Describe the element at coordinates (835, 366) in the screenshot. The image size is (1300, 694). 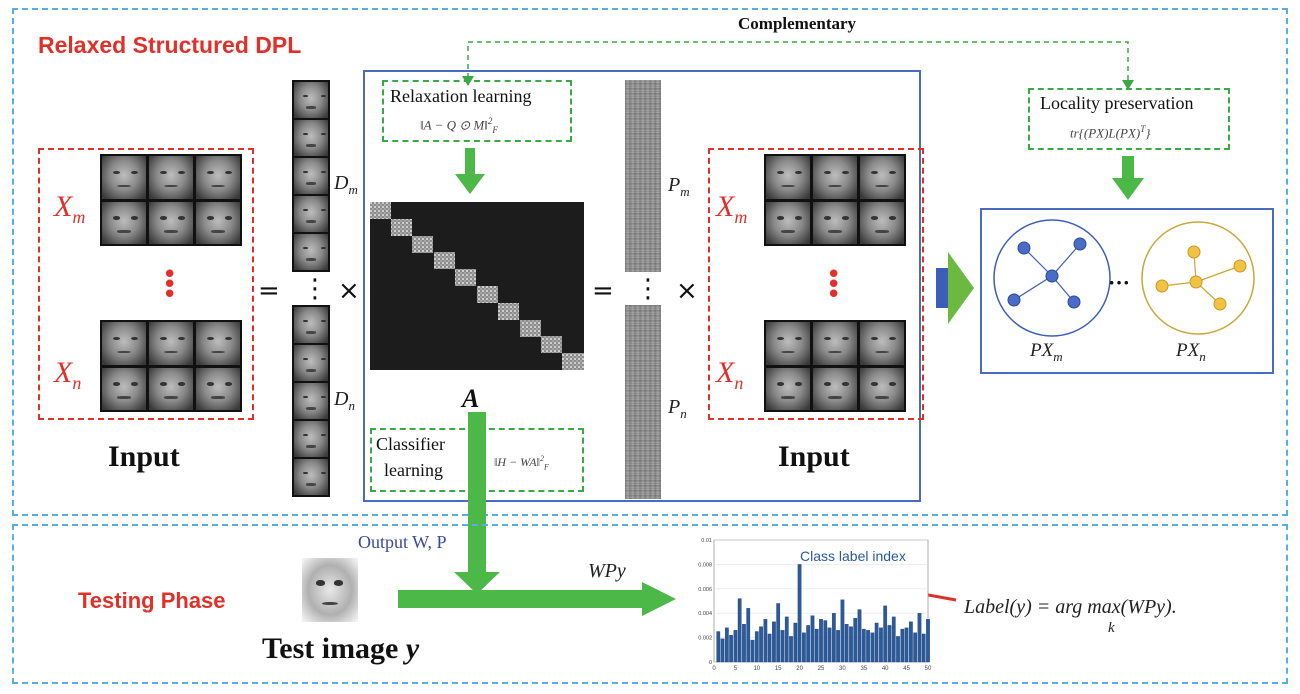
I see `right-xn-faces` at that location.